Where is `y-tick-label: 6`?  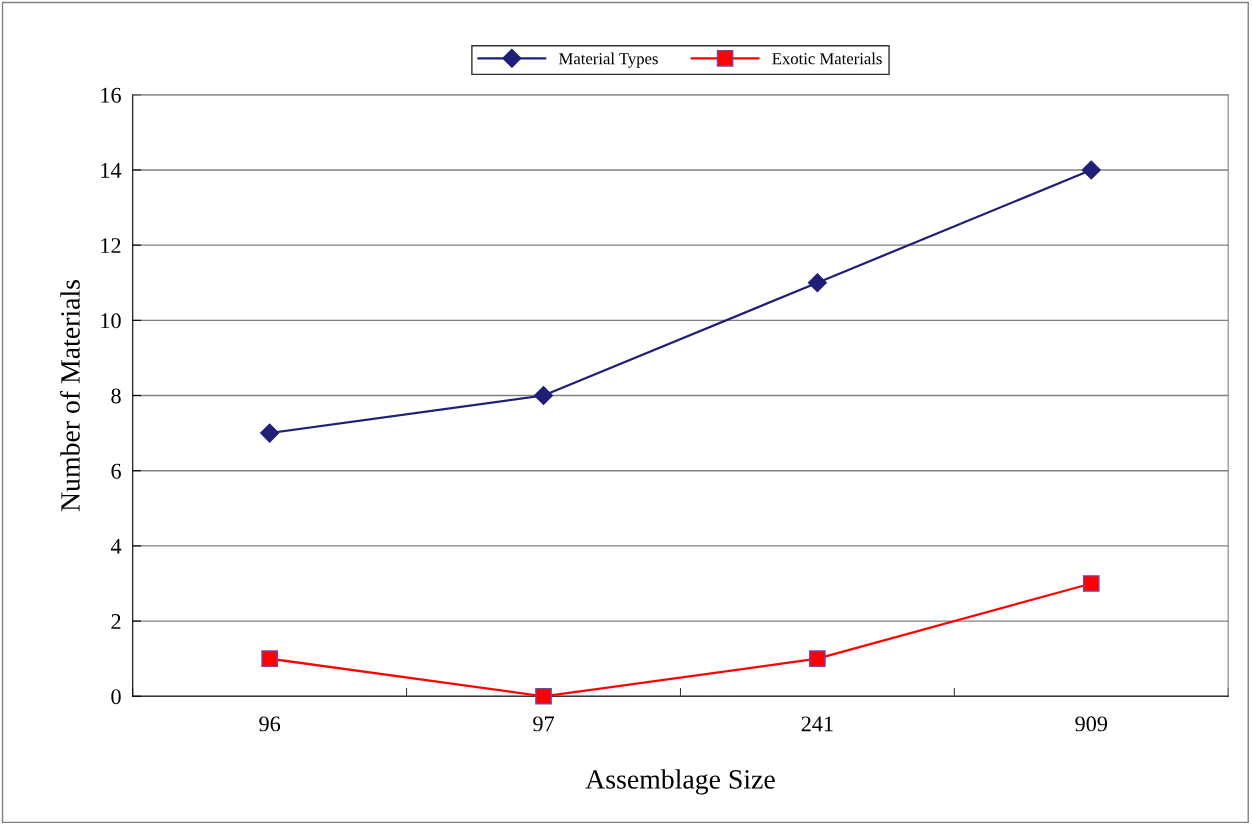
y-tick-label: 6 is located at coordinates (116, 471).